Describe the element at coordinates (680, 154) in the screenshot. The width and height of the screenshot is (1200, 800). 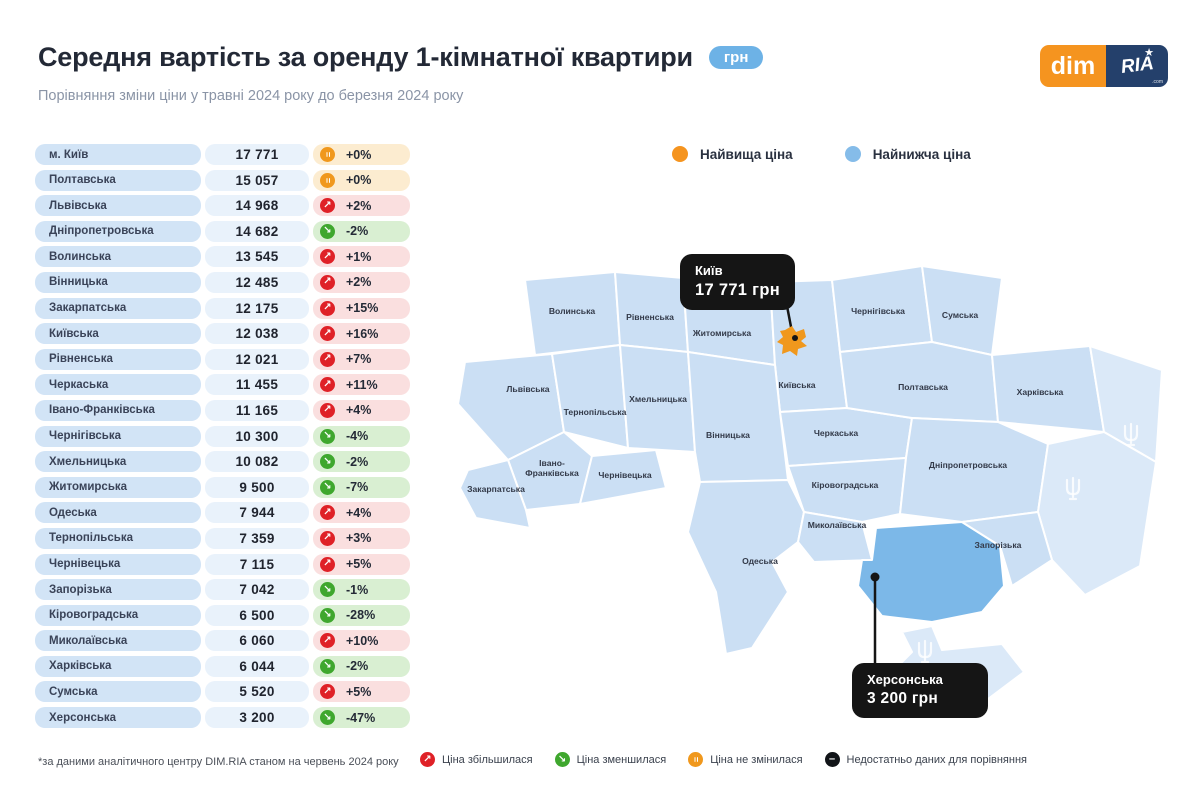
I see `highest-price-dot-icon` at that location.